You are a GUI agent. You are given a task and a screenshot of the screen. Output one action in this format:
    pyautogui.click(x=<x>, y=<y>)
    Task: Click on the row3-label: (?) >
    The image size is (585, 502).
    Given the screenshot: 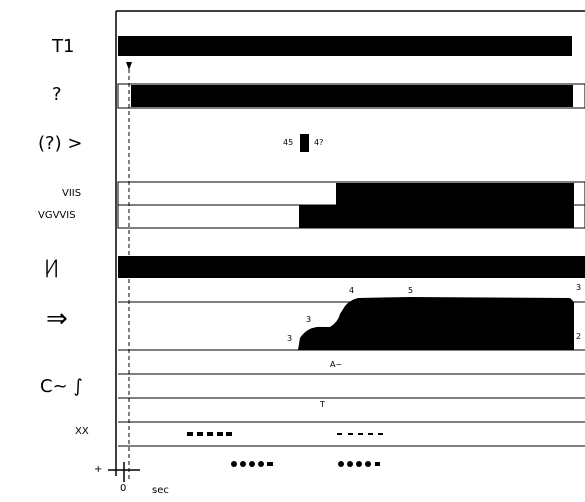 What is the action you would take?
    pyautogui.click(x=60, y=143)
    